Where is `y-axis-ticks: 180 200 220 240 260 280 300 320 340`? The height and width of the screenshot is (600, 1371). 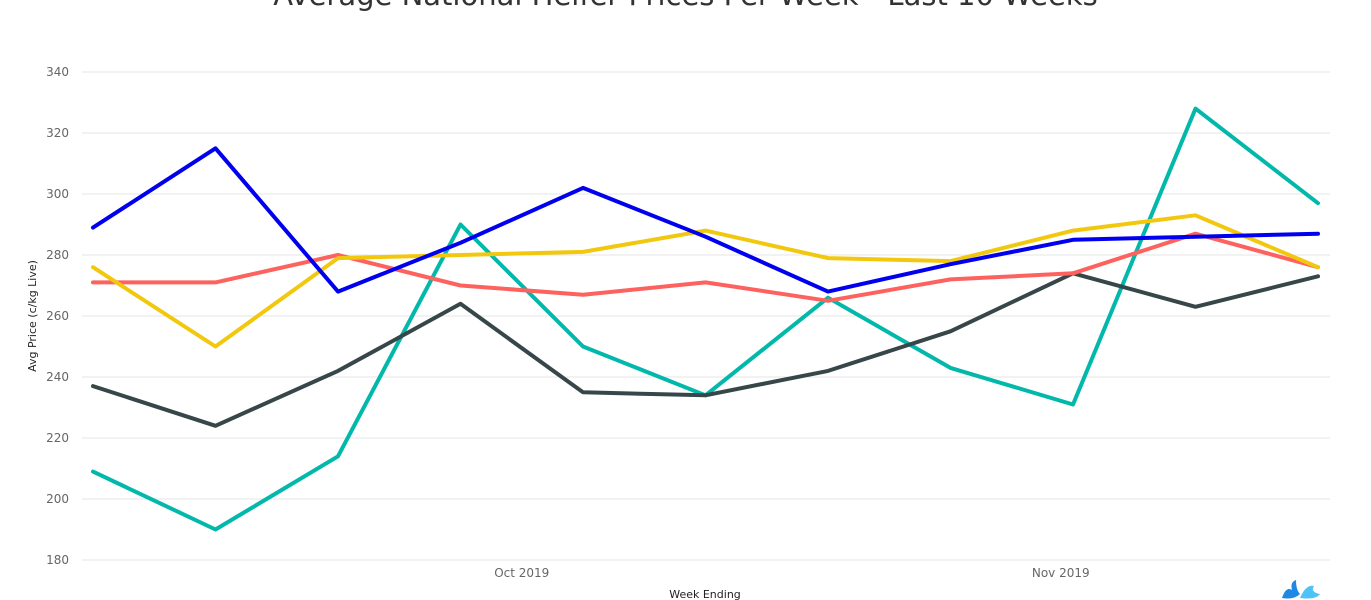
y-axis-ticks: 180 200 220 240 260 280 300 320 340 is located at coordinates (57, 316).